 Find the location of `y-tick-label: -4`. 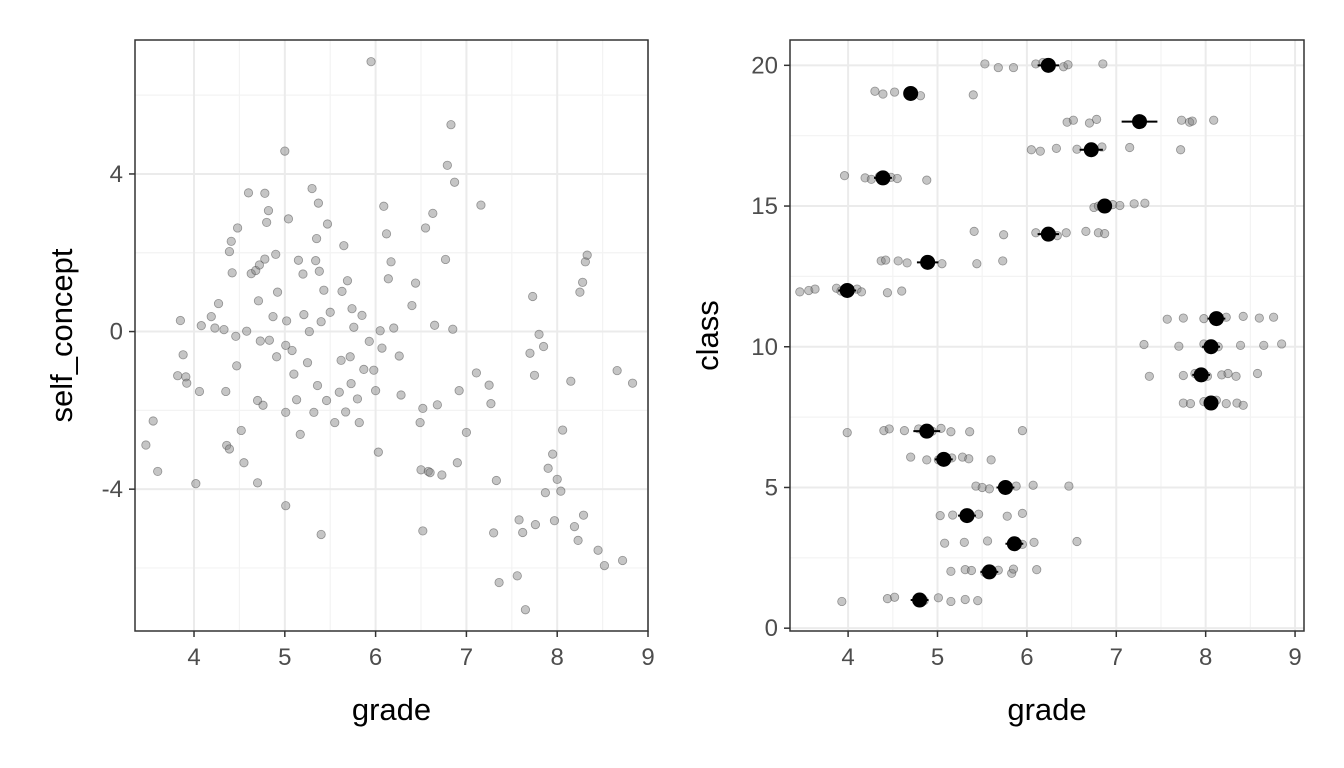

y-tick-label: -4 is located at coordinates (112, 489).